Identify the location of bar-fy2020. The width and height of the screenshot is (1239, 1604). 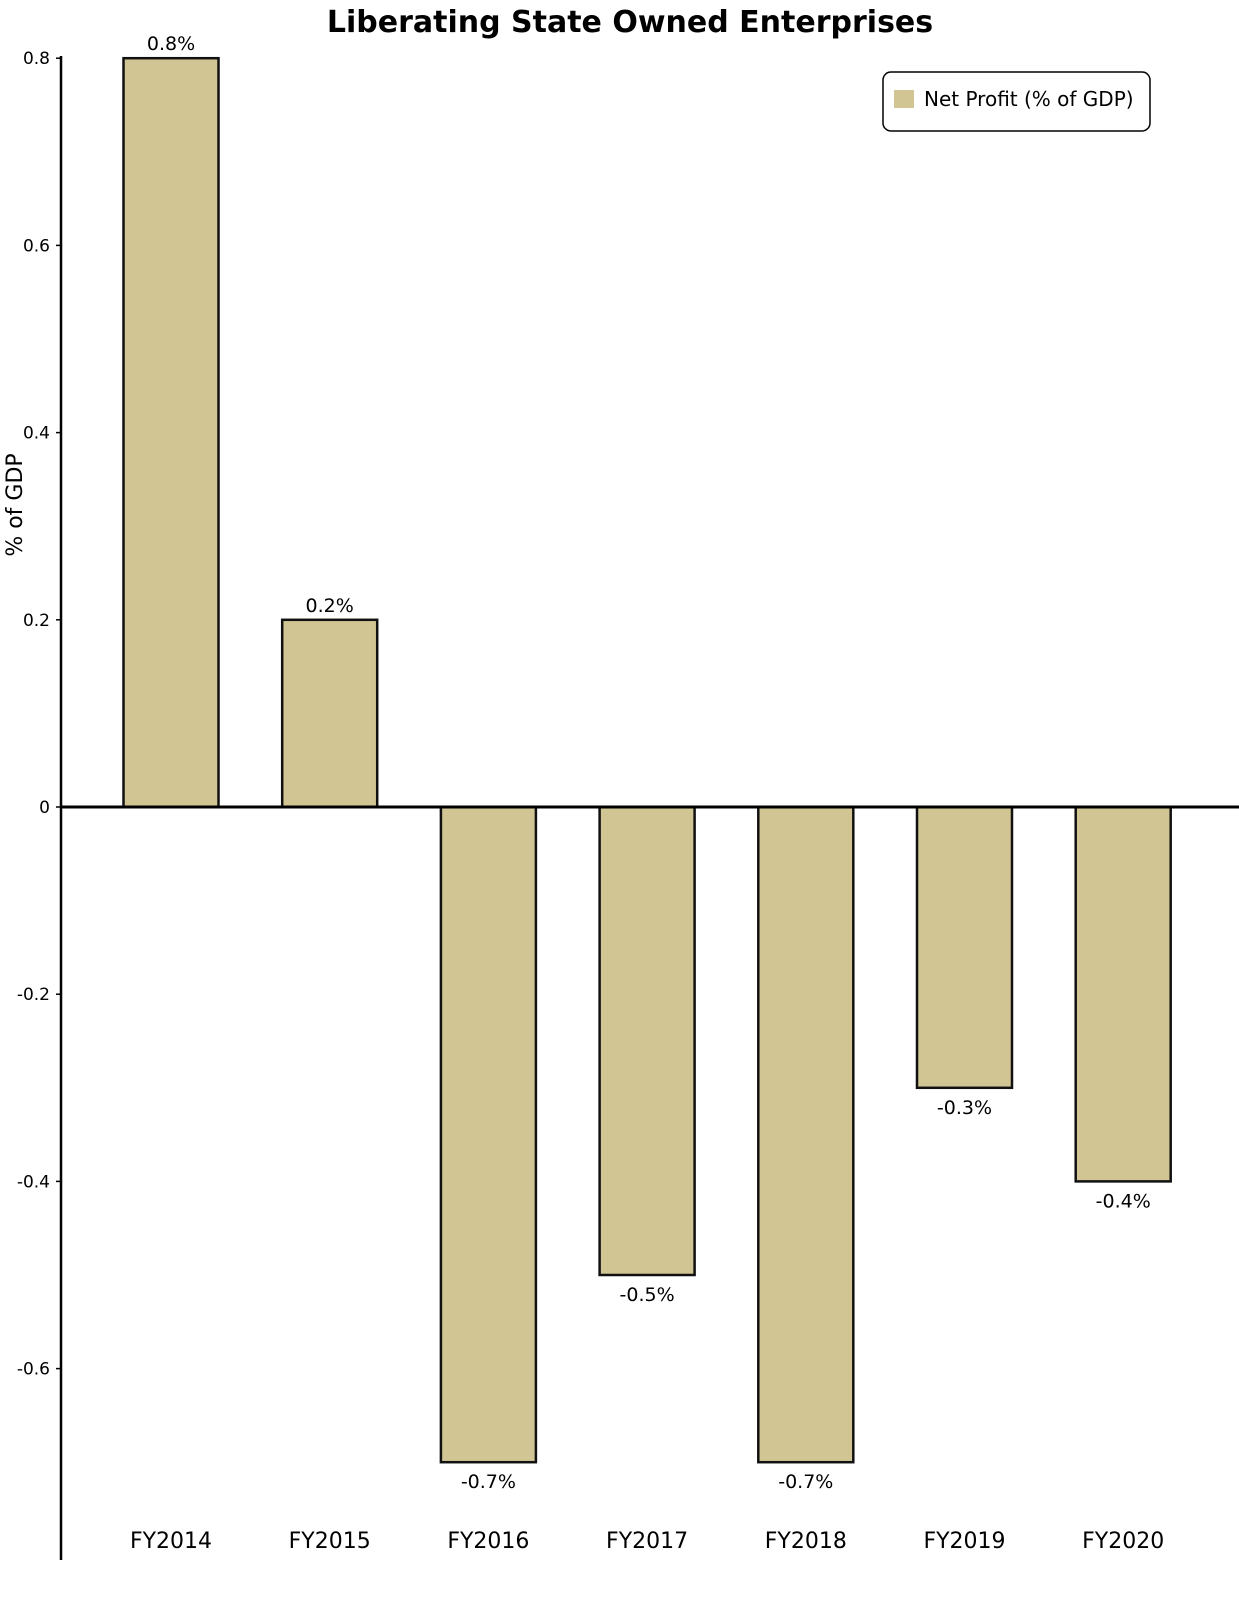
(1123, 994).